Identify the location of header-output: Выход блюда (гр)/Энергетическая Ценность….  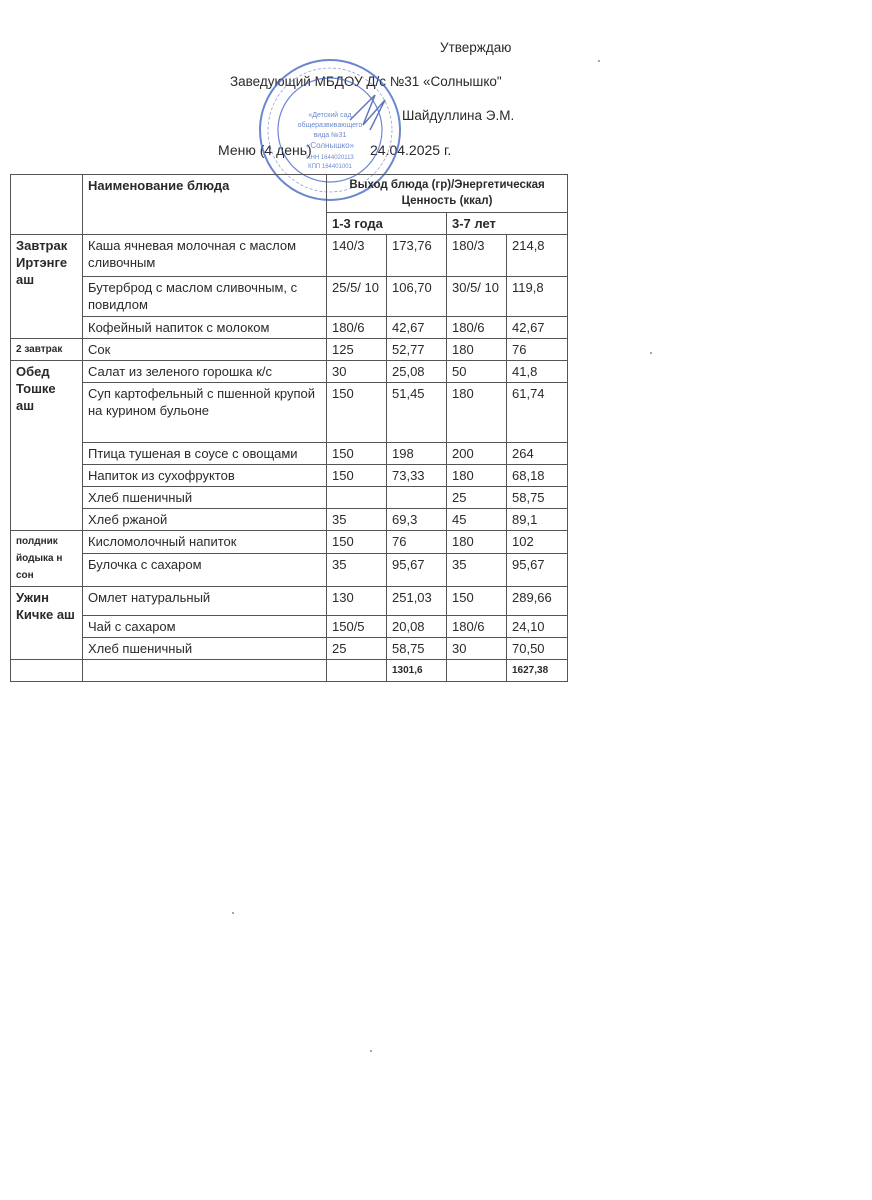
(447, 193).